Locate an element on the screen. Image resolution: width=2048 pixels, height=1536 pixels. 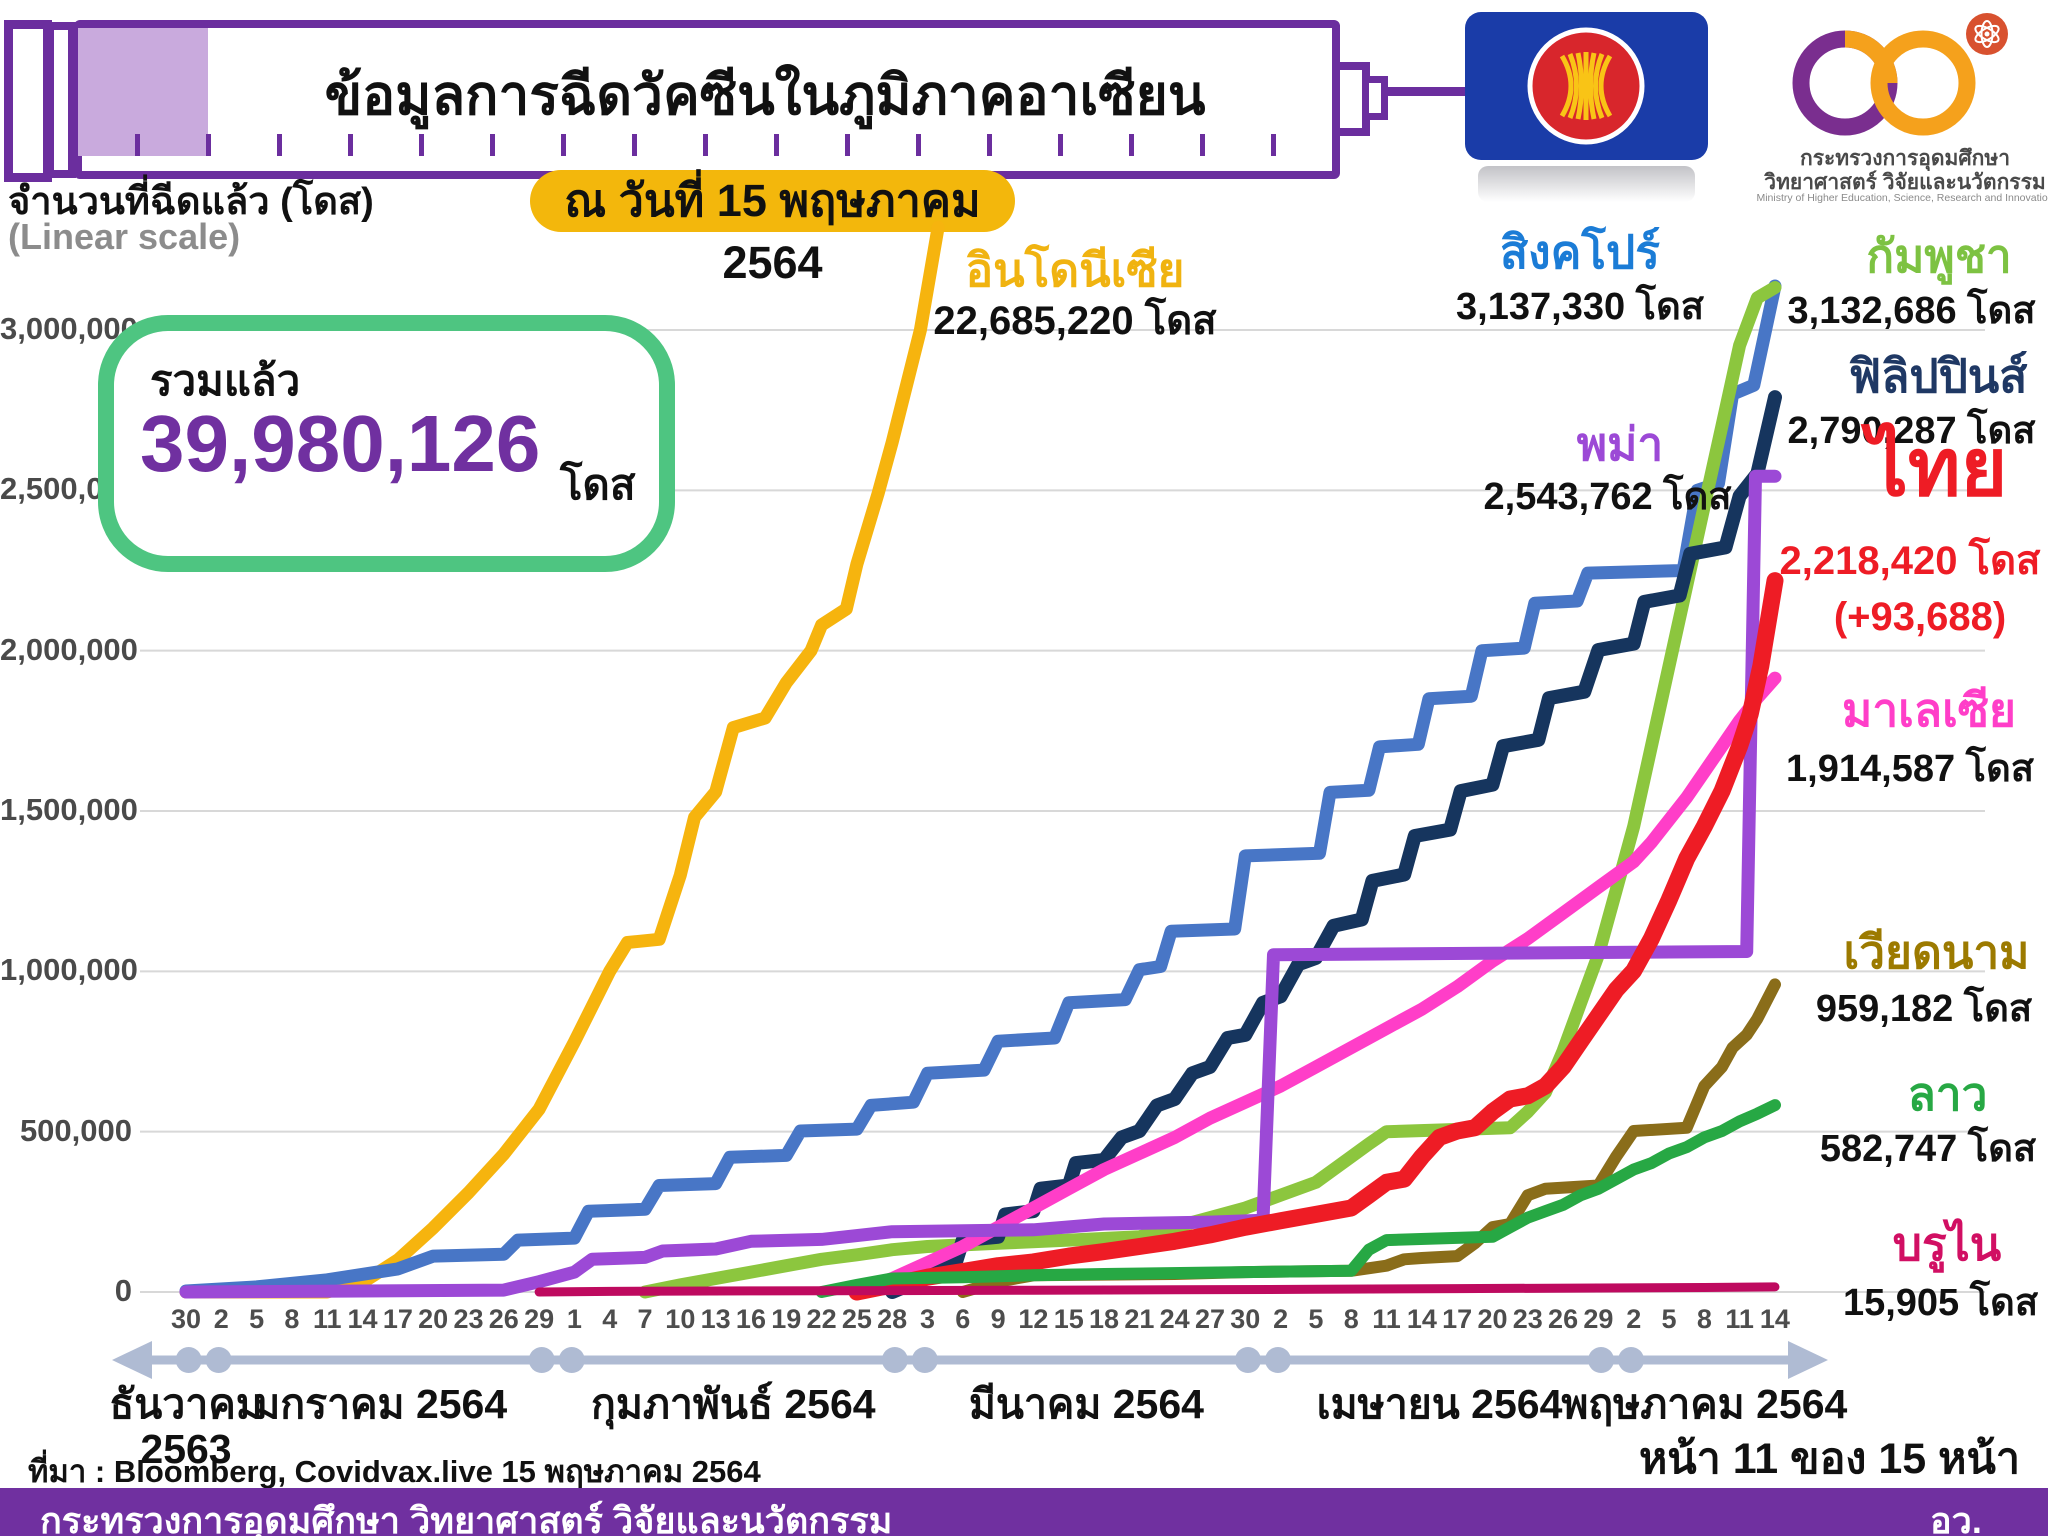
value-indonesia: 22,685,220 โดส is located at coordinates (1075, 321).